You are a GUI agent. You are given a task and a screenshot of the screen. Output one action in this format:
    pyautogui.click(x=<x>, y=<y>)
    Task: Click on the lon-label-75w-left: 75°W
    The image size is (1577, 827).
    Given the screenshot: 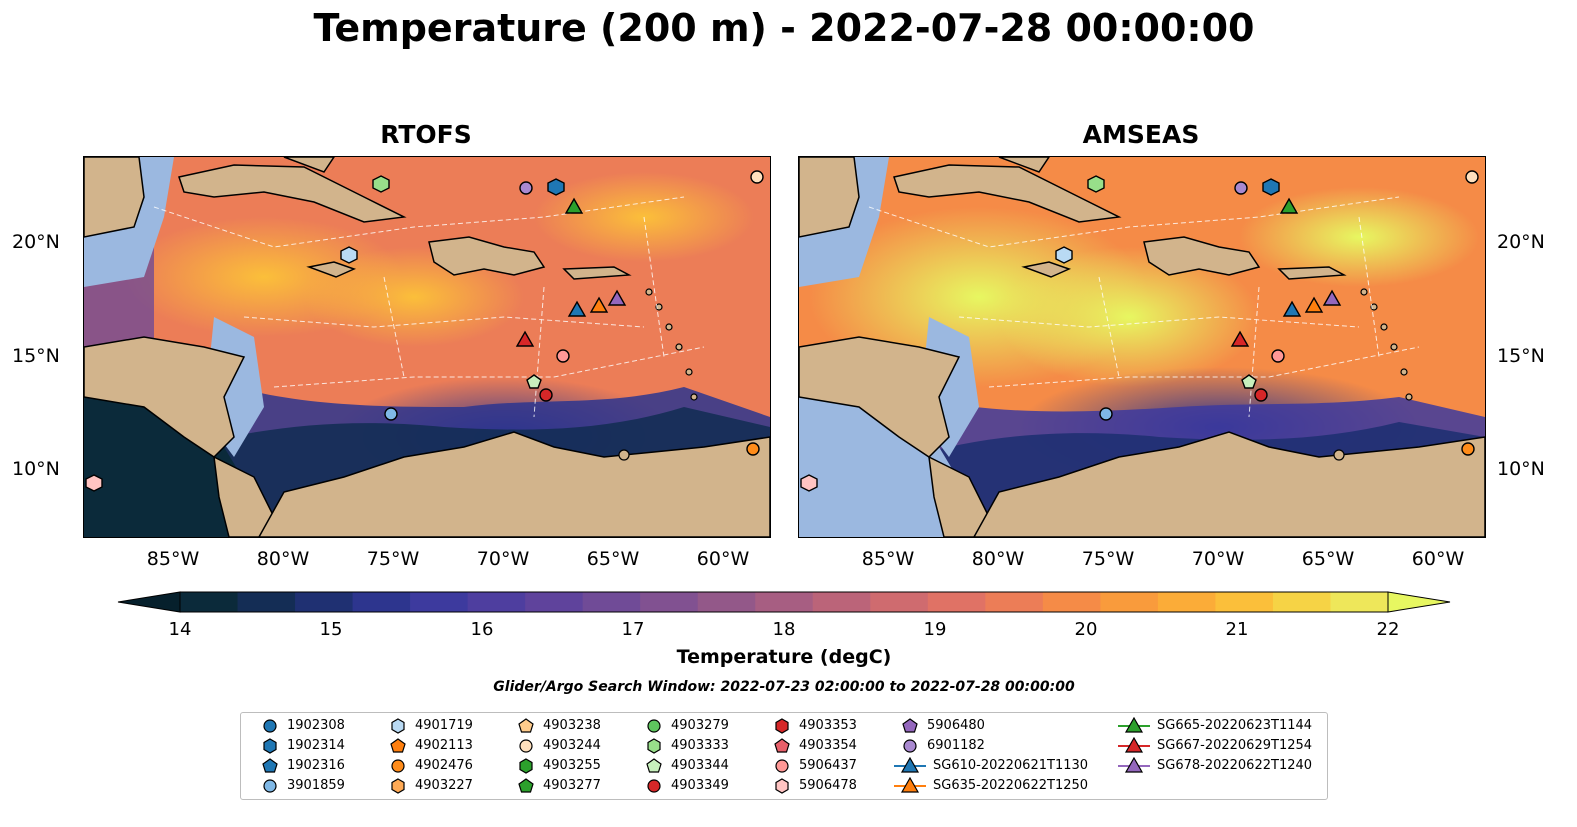 What is the action you would take?
    pyautogui.click(x=393, y=559)
    